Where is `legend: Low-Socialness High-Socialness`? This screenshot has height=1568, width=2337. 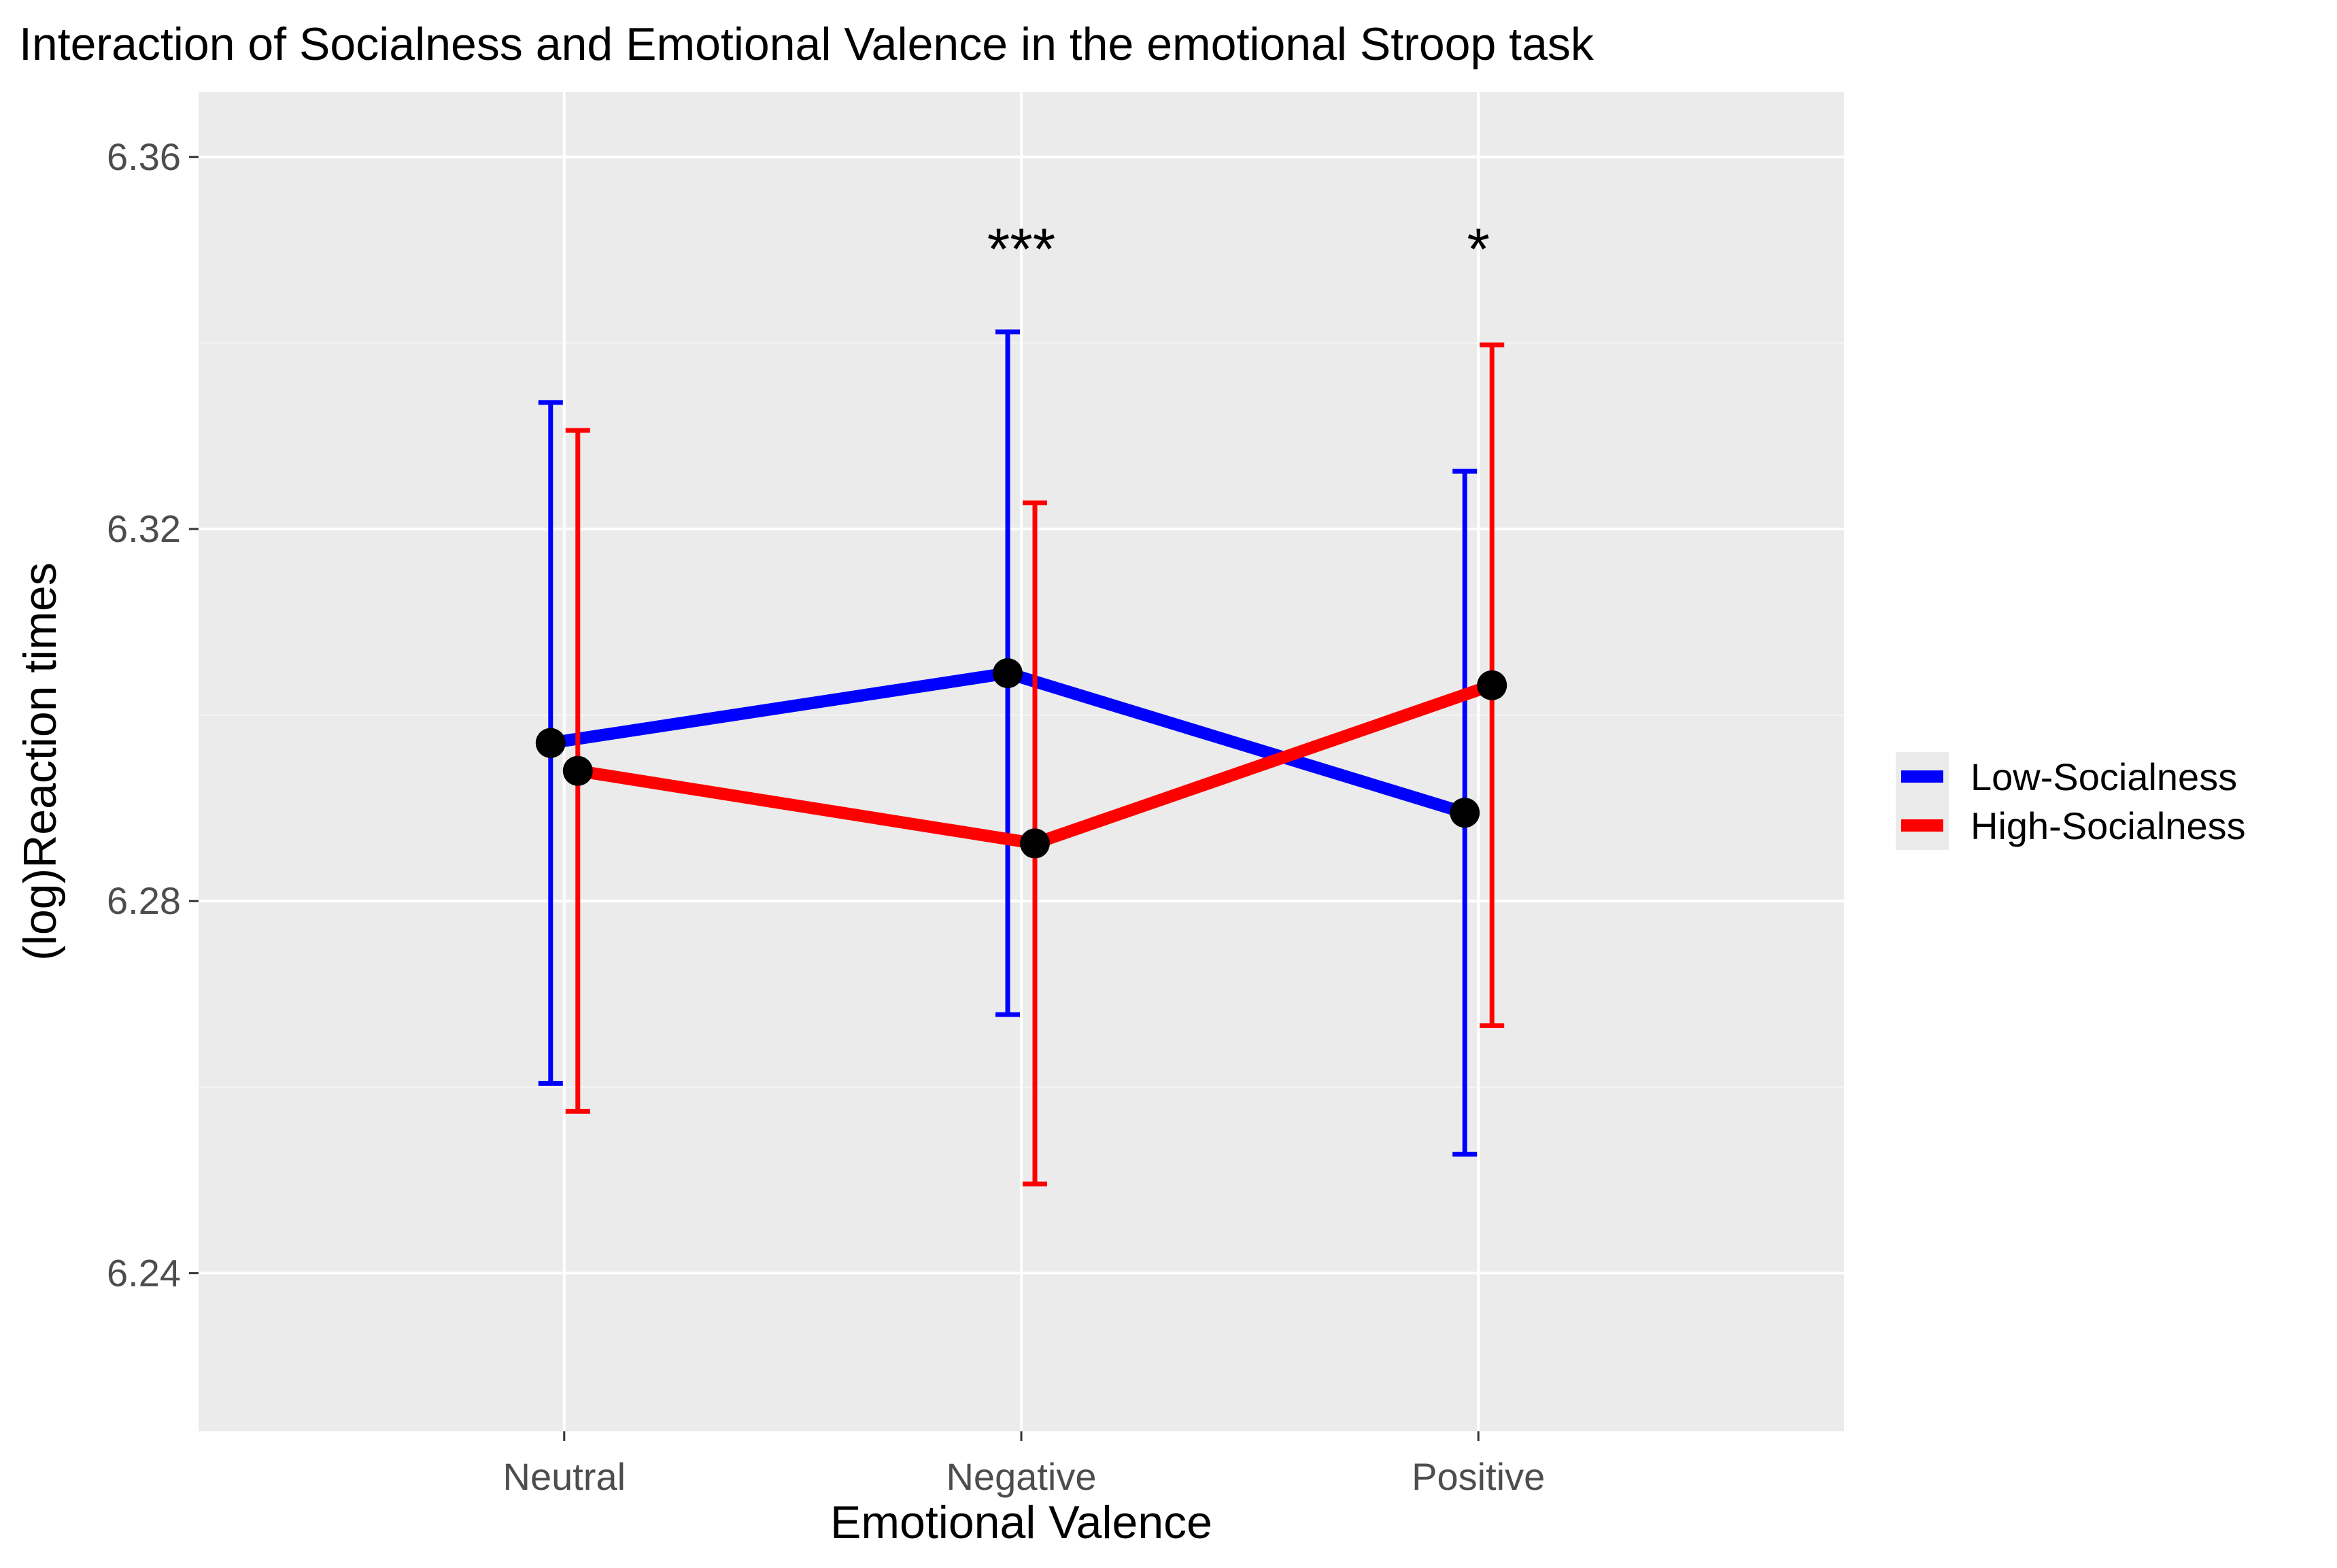
legend: Low-Socialness High-Socialness is located at coordinates (2071, 801).